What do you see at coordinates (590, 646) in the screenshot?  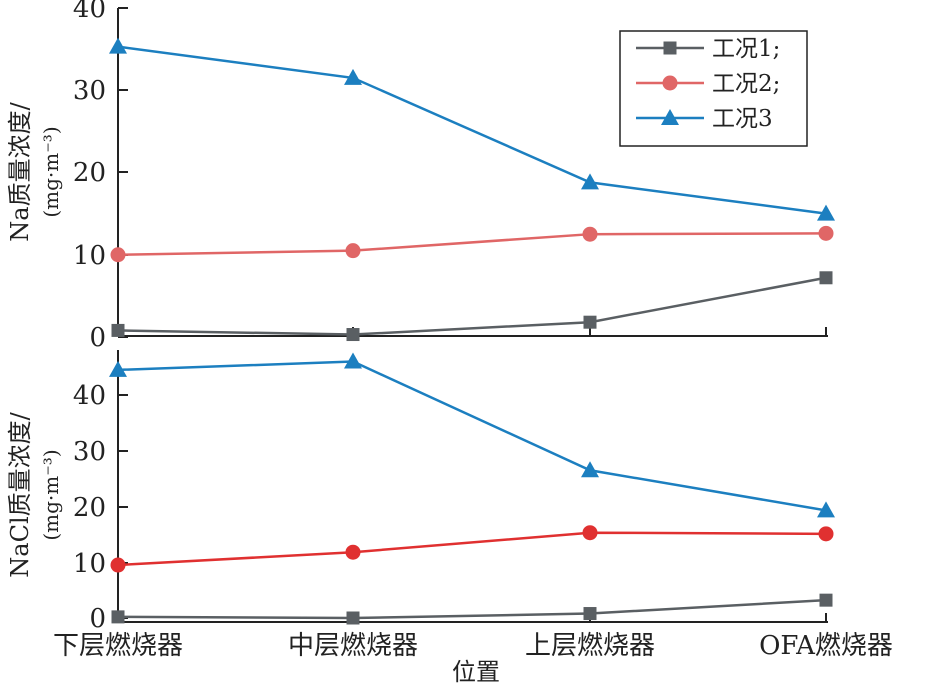 I see `x-tick-label-2: 上层燃烧器` at bounding box center [590, 646].